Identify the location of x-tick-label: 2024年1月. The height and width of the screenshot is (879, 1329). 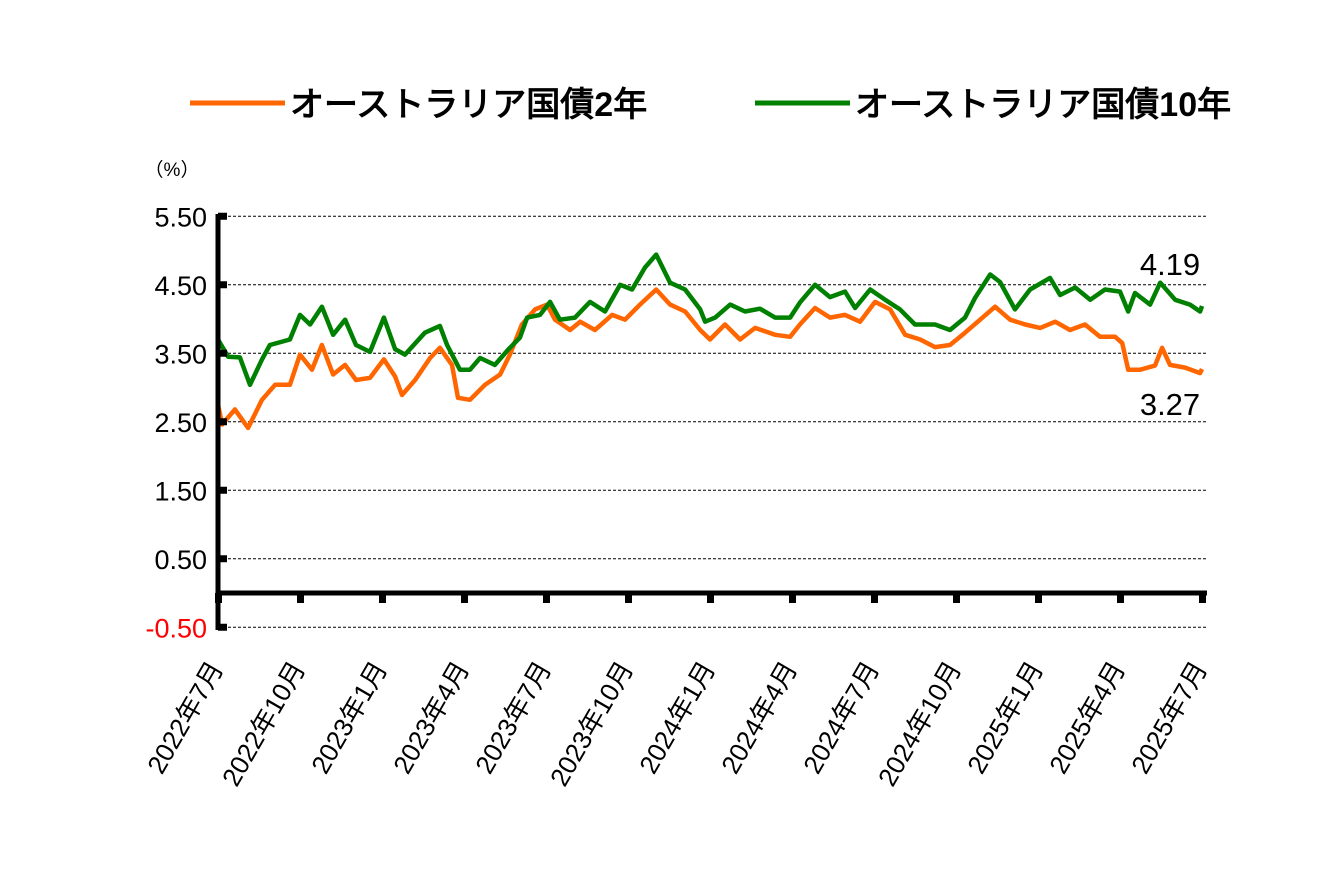
(677, 717).